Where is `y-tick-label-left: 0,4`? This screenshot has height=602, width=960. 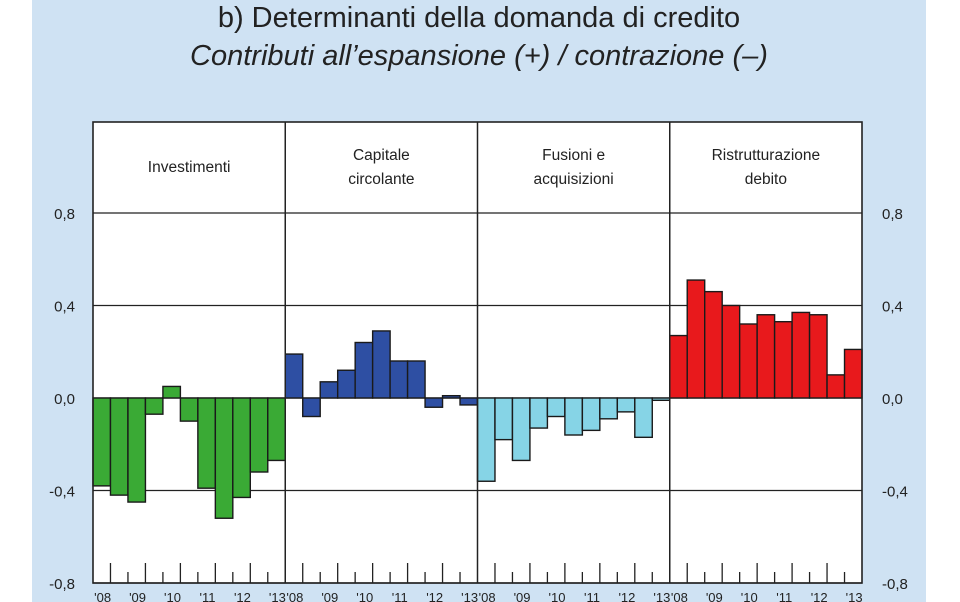
y-tick-label-left: 0,4 is located at coordinates (64, 307).